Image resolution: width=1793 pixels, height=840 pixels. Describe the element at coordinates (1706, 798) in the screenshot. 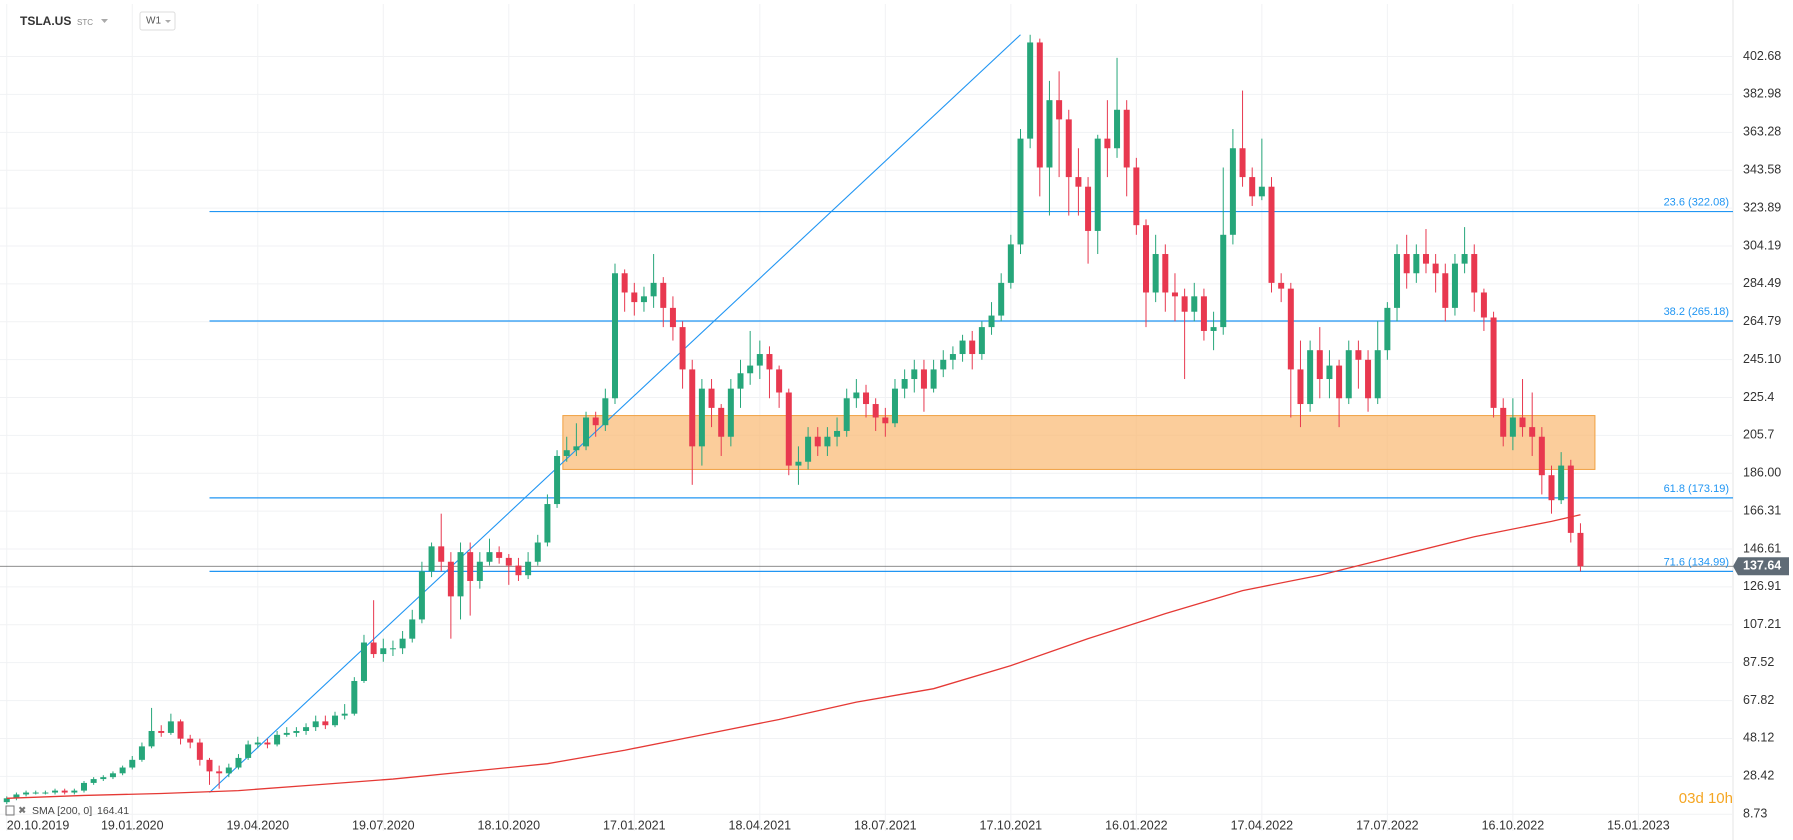

I see `timer: 03d 10h` at that location.